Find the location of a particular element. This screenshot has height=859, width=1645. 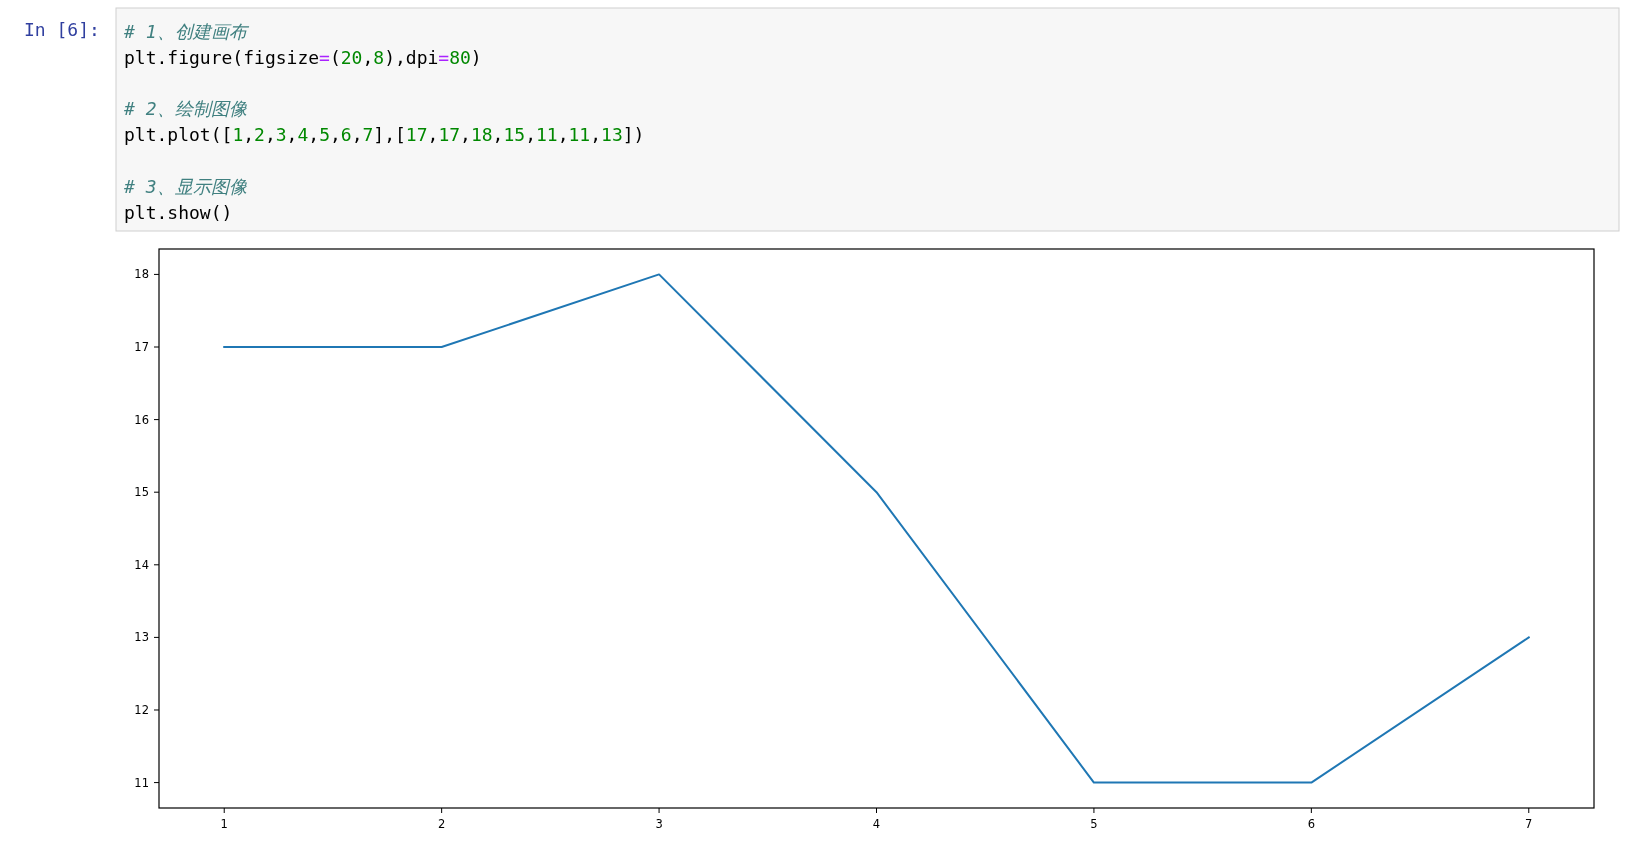

y-tick-label: 14 is located at coordinates (141, 564).